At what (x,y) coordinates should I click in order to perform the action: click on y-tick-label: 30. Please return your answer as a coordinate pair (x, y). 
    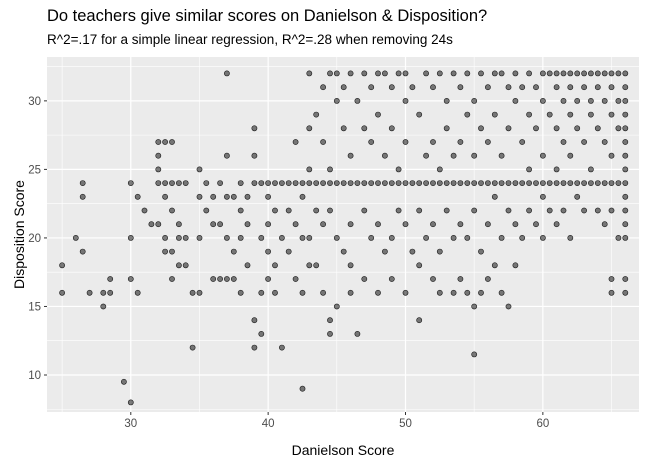
    Looking at the image, I should click on (34, 102).